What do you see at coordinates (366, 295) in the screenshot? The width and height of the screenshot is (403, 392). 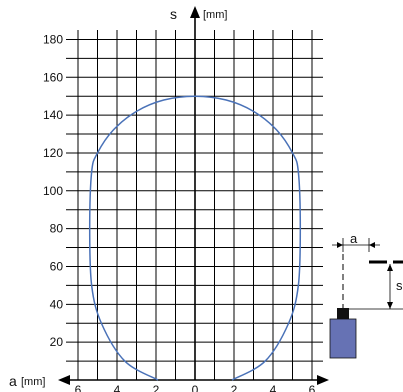 I see `sensor-inset-diagram: a s` at bounding box center [366, 295].